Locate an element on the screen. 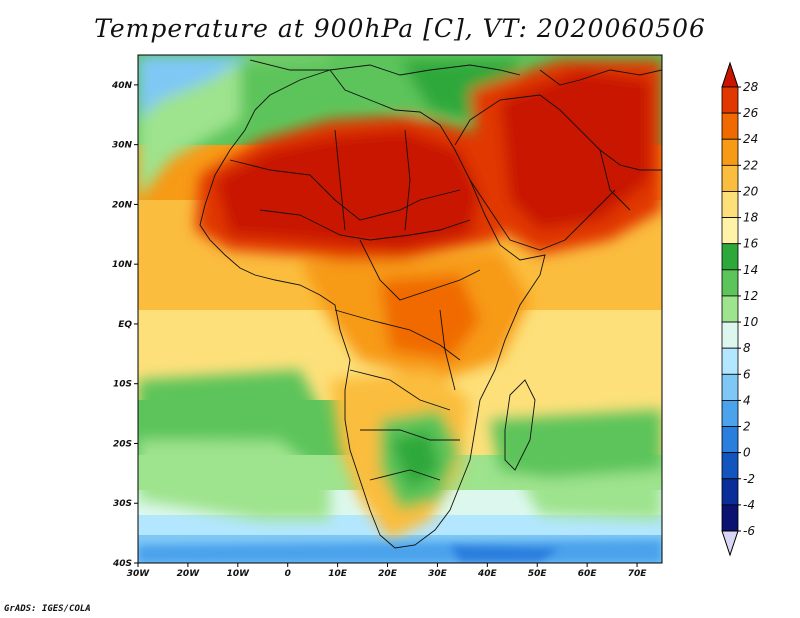 The height and width of the screenshot is (618, 800). colorbar-label: 16 is located at coordinates (751, 244).